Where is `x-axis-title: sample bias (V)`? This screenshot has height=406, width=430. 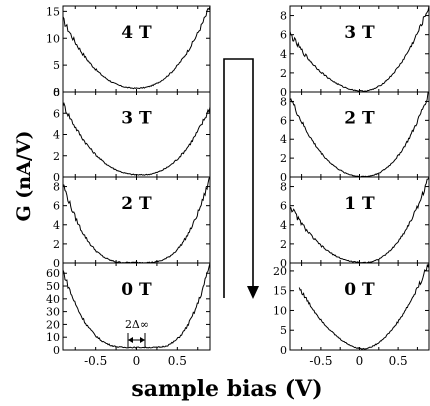 x-axis-title: sample bias (V) is located at coordinates (226, 389).